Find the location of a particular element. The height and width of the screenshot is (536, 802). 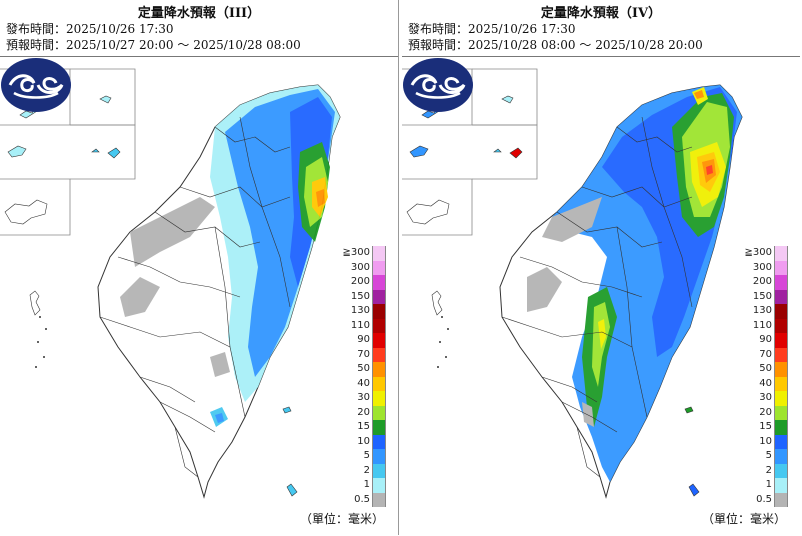

legend-label: 1 is located at coordinates (366, 484).